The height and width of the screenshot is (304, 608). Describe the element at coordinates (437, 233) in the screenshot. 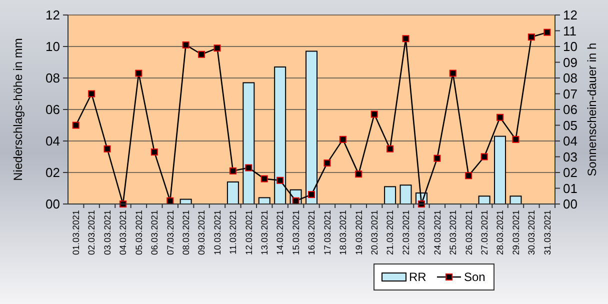

I see `x-tick-label: 24.03.2021` at that location.